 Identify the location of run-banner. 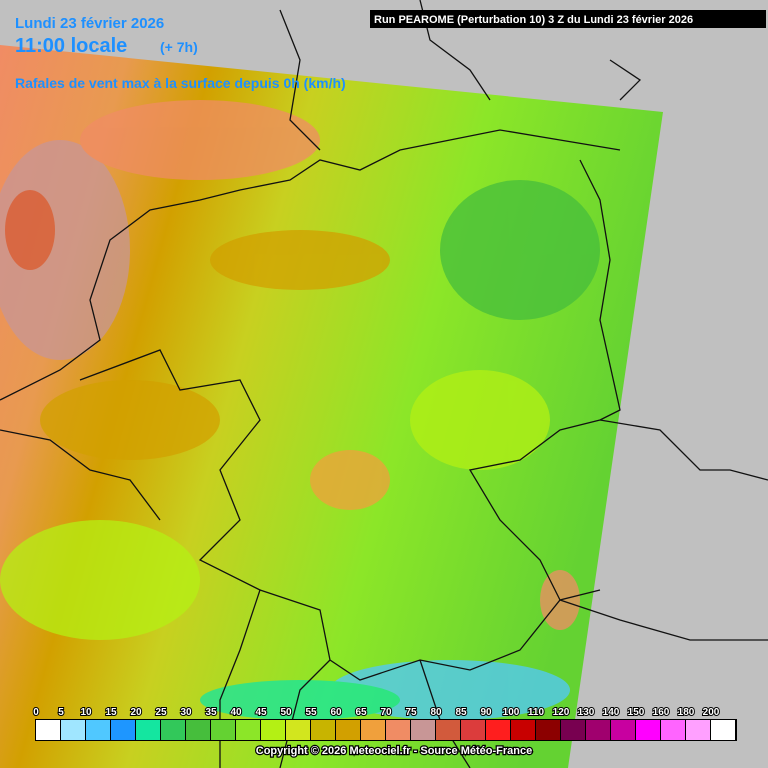
(568, 19).